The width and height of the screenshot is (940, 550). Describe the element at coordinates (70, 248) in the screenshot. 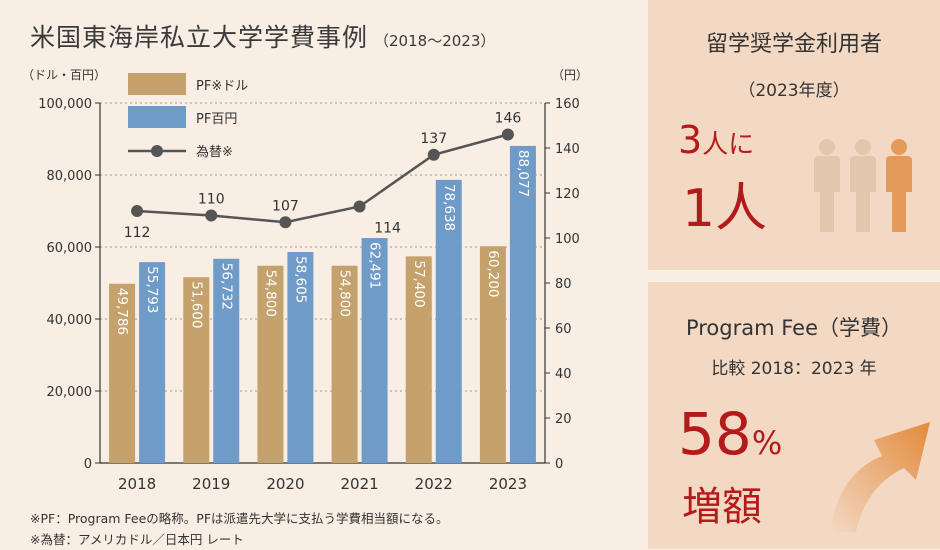

I see `left-tick-label: 60,000` at that location.